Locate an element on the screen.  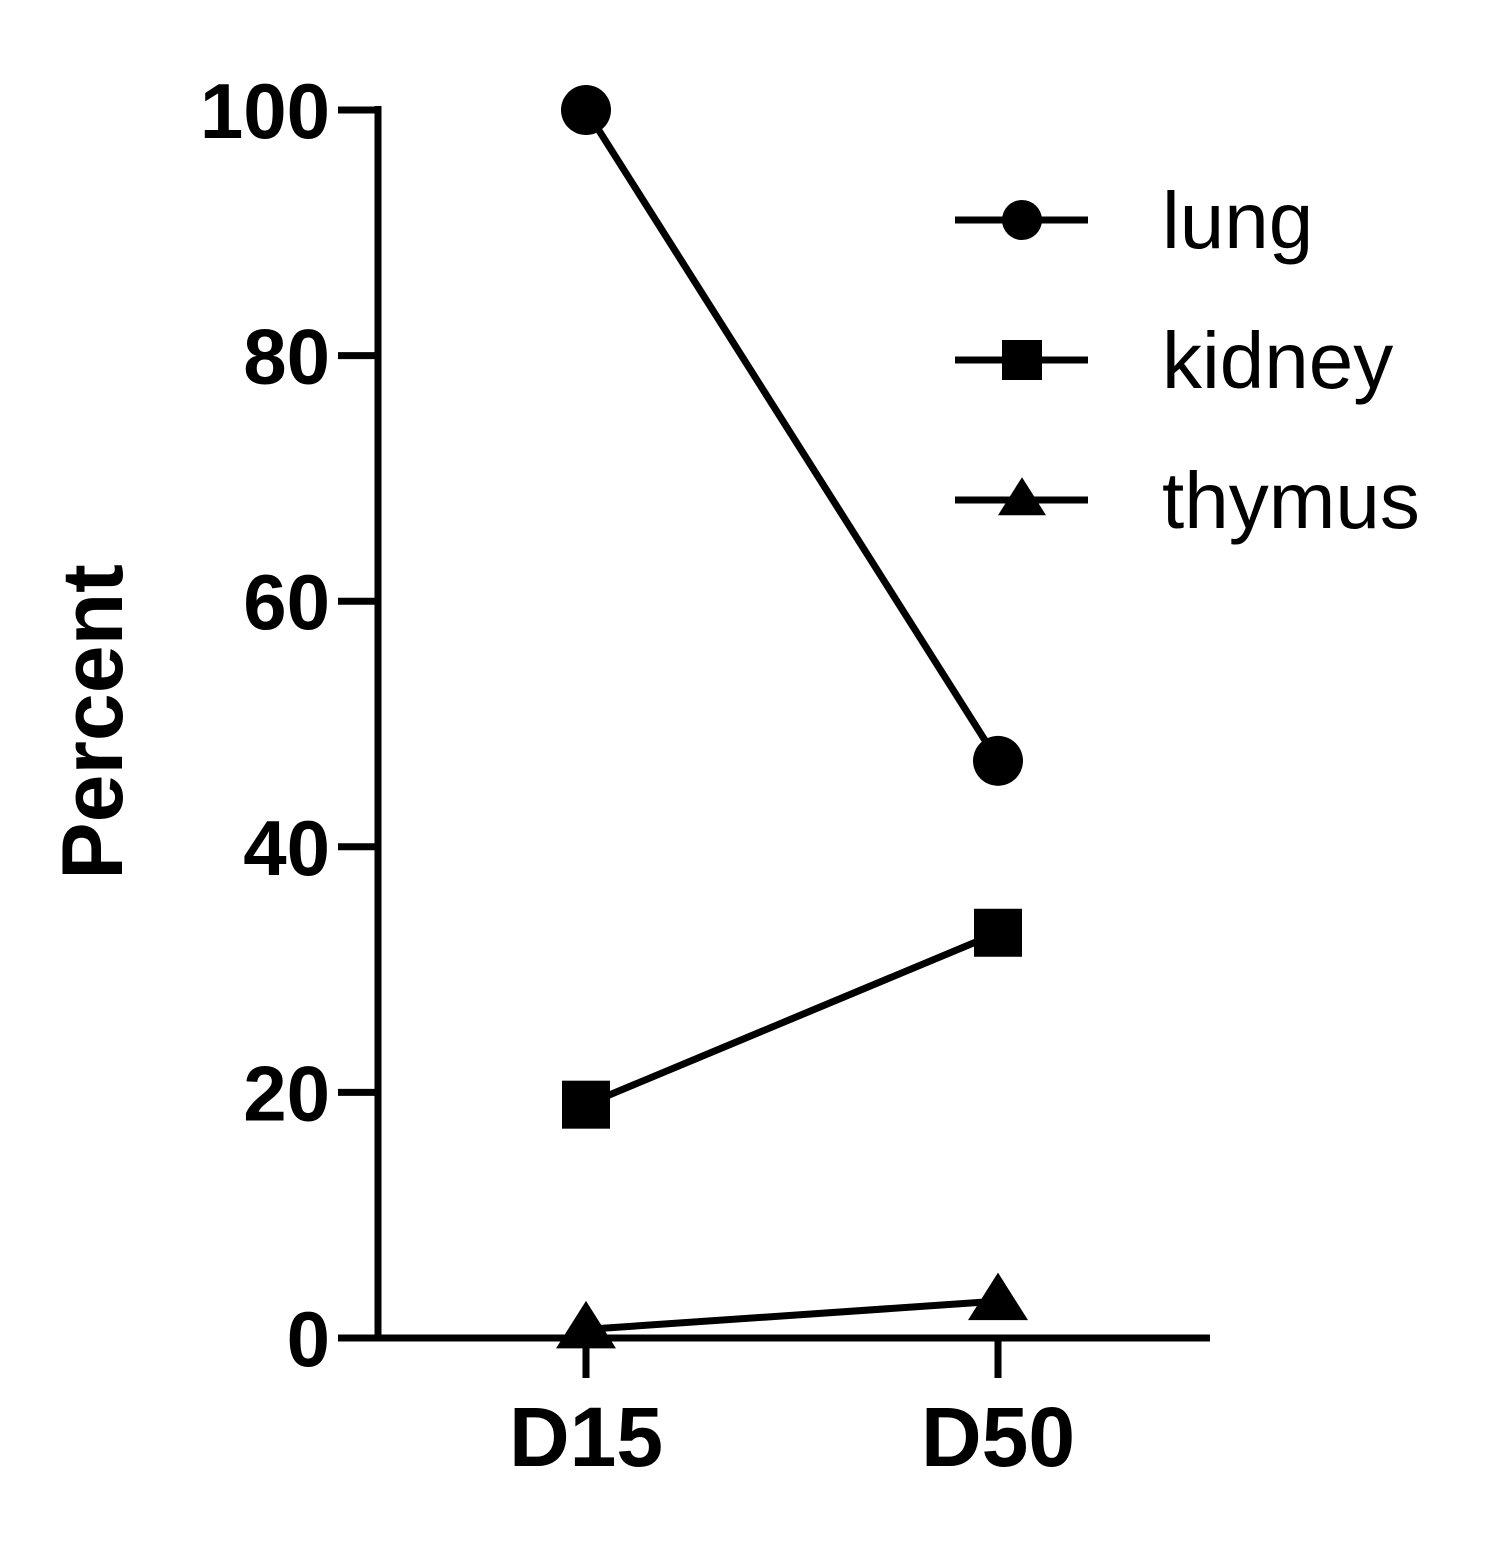
legend-entry-thymus: thymus is located at coordinates (1187, 500).